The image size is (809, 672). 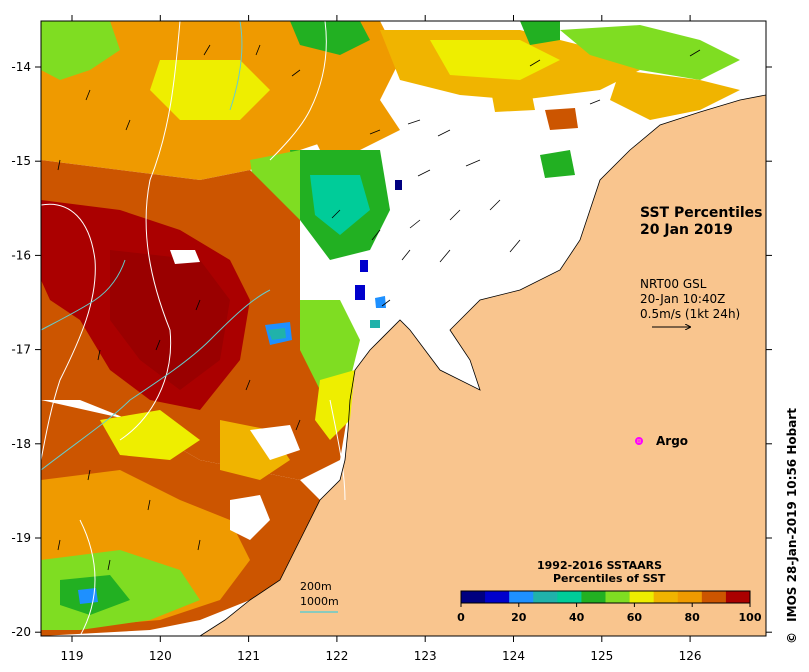 What do you see at coordinates (248, 656) in the screenshot?
I see `x-tick-label: 121` at bounding box center [248, 656].